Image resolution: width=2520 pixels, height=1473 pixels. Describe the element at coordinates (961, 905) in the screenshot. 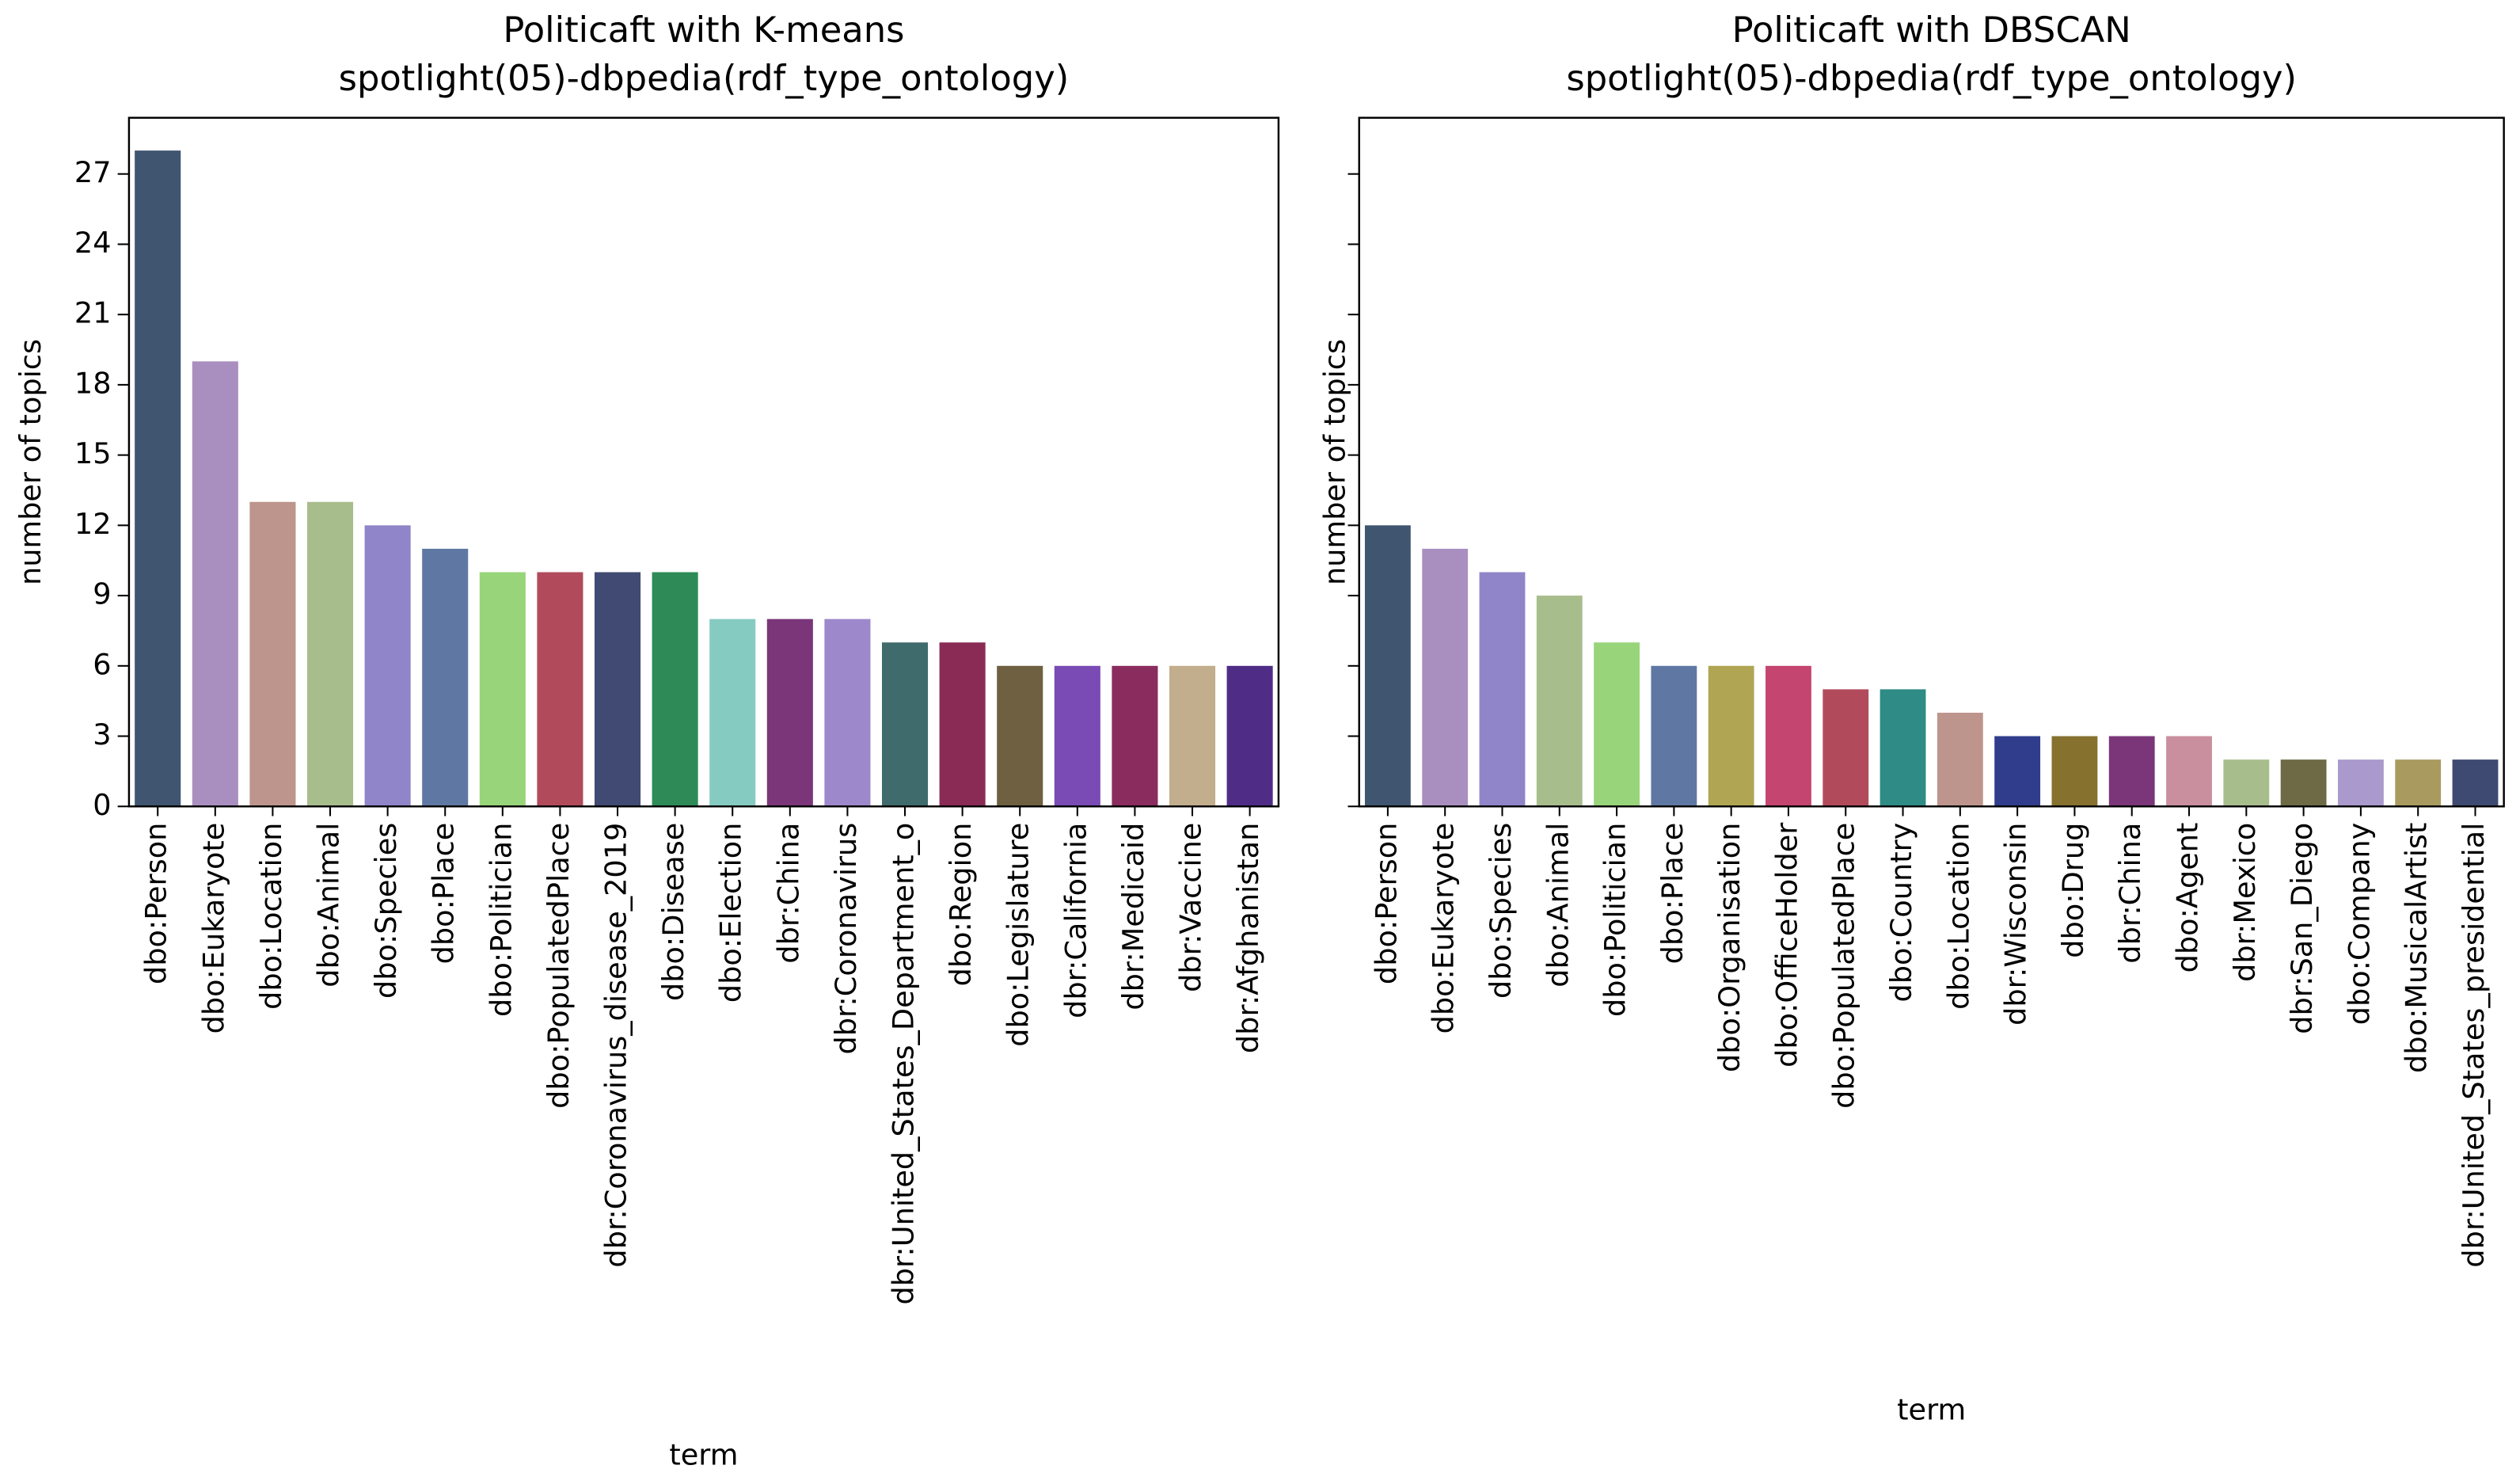

I see `x-tick-label: dbo:Region` at that location.